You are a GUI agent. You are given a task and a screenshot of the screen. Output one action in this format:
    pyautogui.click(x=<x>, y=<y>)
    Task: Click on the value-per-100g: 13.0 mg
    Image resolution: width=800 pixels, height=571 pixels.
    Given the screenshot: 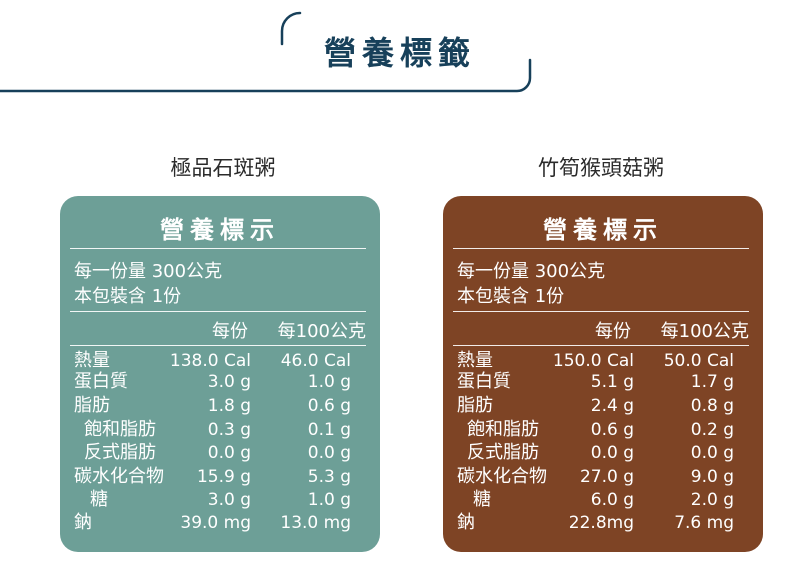 What is the action you would take?
    pyautogui.click(x=315, y=523)
    